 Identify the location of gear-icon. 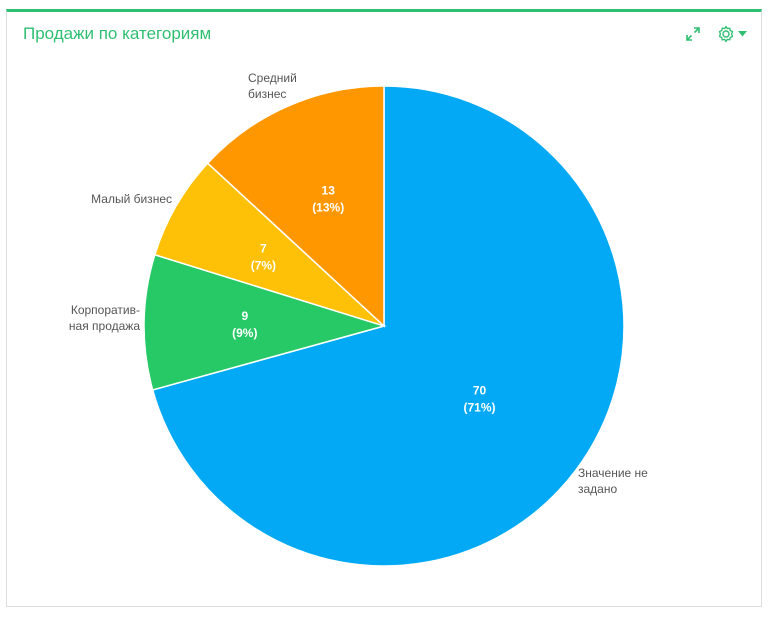
(726, 34).